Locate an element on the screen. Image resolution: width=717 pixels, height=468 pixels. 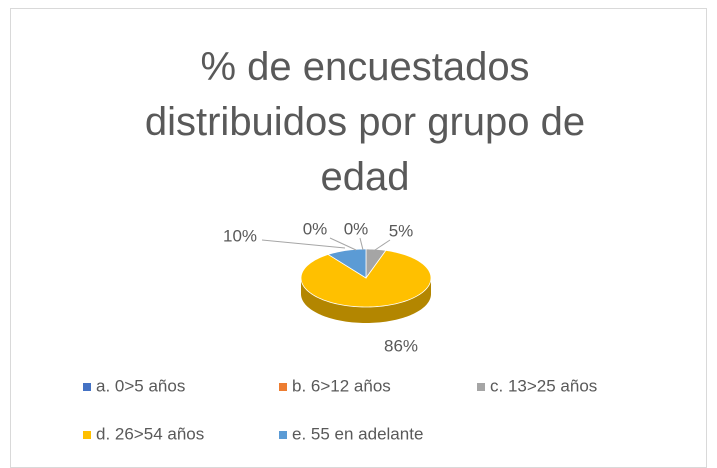
legend-label: d. 26>54 años is located at coordinates (150, 433).